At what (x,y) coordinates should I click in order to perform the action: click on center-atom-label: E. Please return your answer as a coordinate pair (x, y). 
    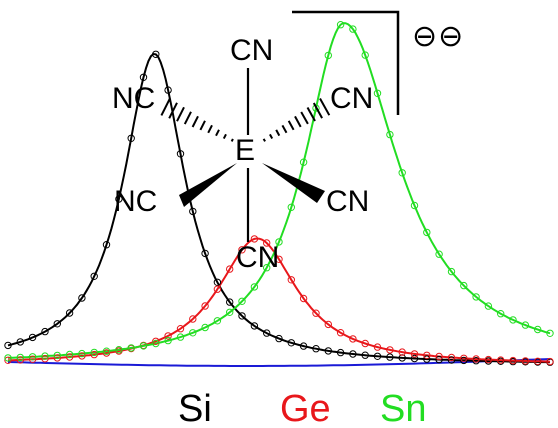
    Looking at the image, I should click on (245, 150).